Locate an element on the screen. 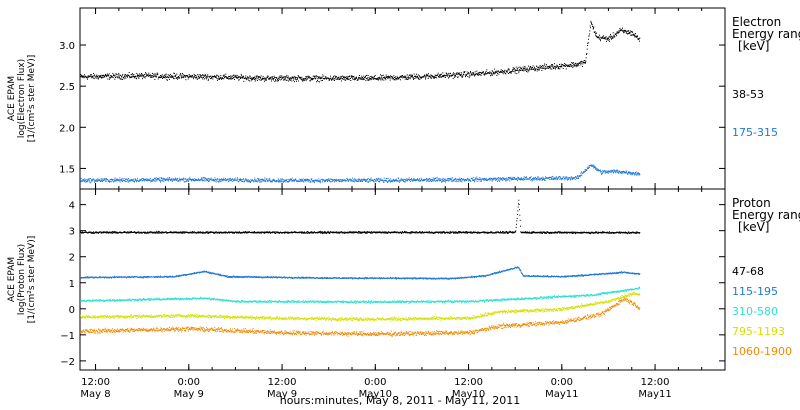  electron-ylabel-line: [1/(cm²s ster MeV)] is located at coordinates (32, 98).